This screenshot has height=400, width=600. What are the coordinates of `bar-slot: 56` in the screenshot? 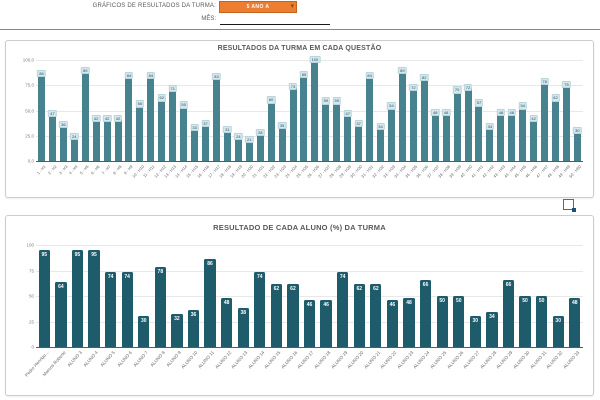 It's located at (139, 110).